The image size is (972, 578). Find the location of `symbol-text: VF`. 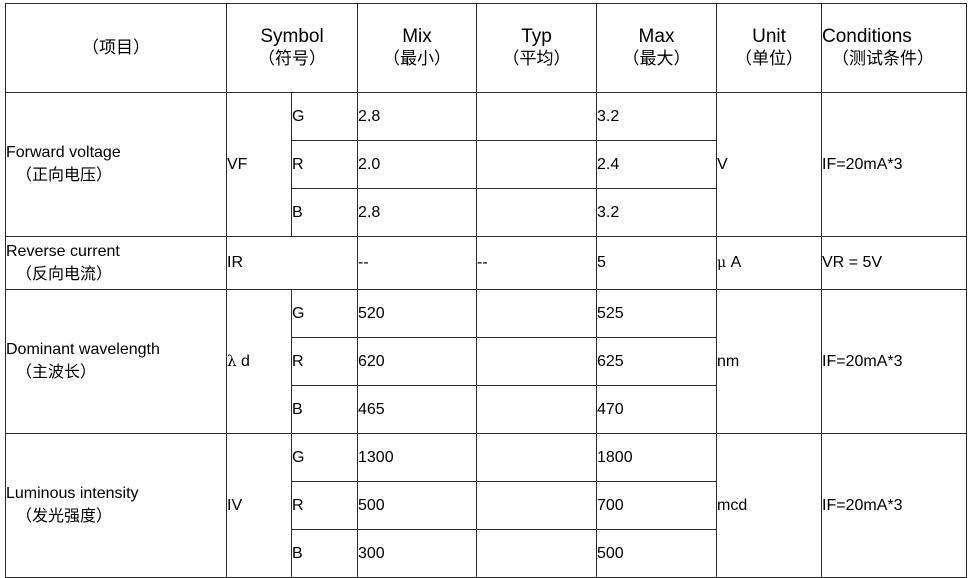

symbol-text: VF is located at coordinates (237, 164).